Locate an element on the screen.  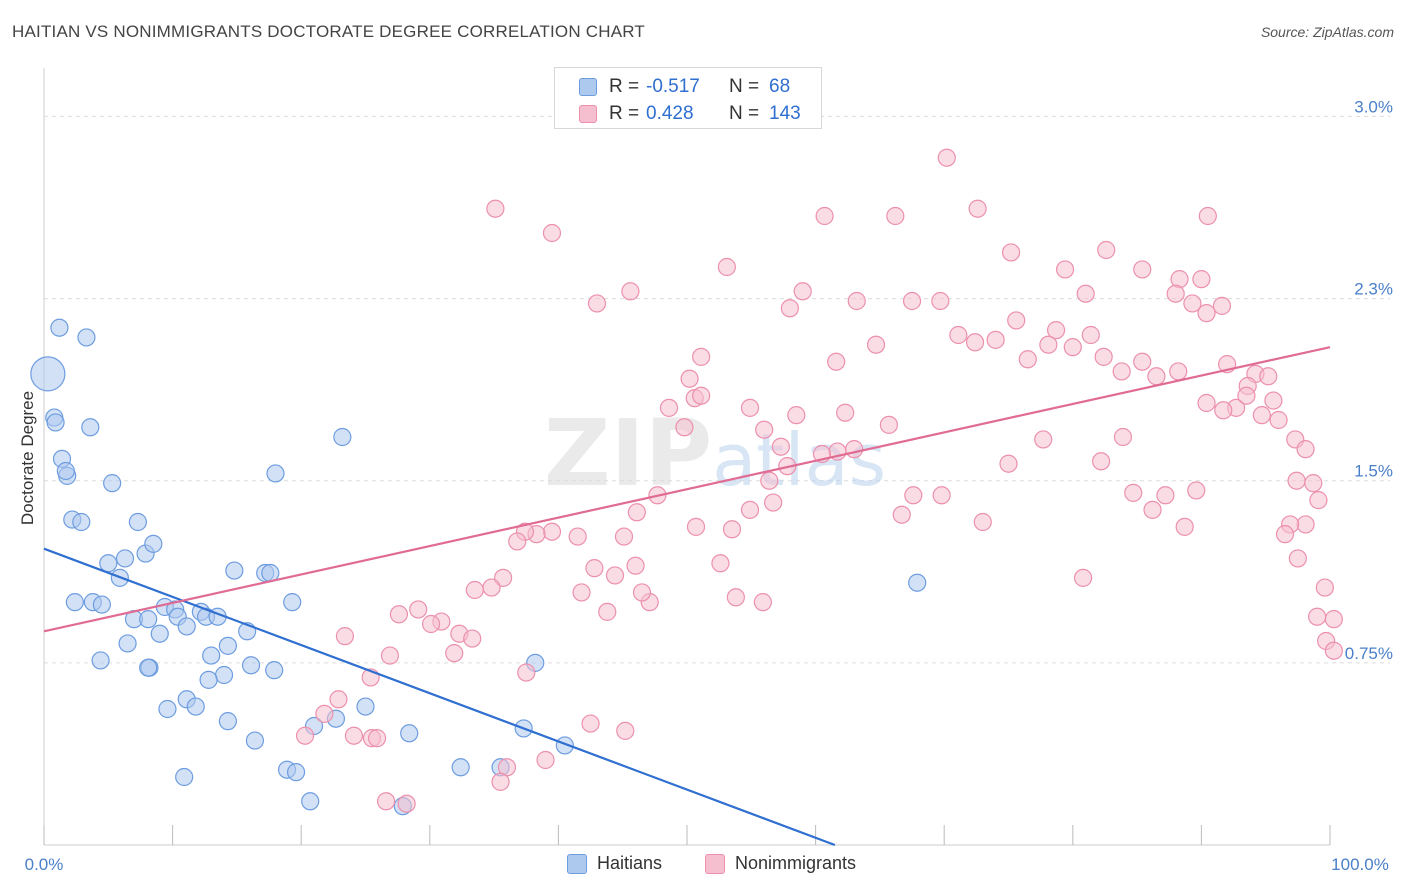
legend-r-label: R = is located at coordinates (624, 86).